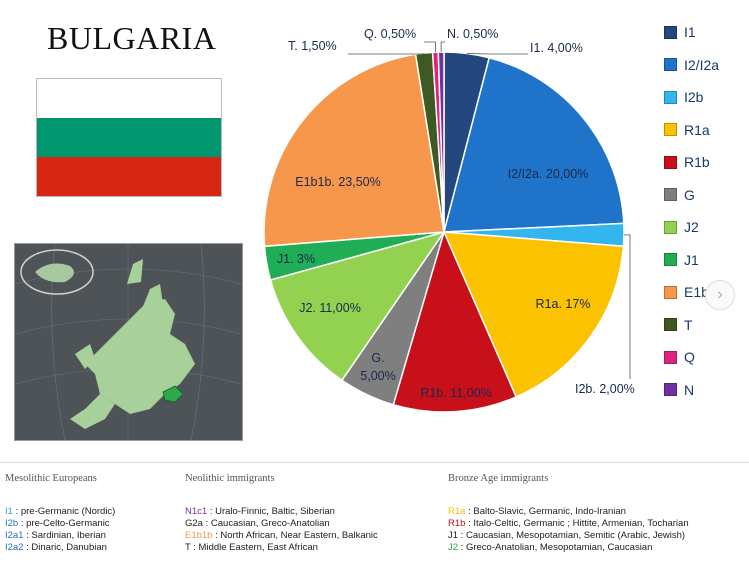 The width and height of the screenshot is (749, 586). I want to click on slice-label-n: N. 0,50%, so click(472, 34).